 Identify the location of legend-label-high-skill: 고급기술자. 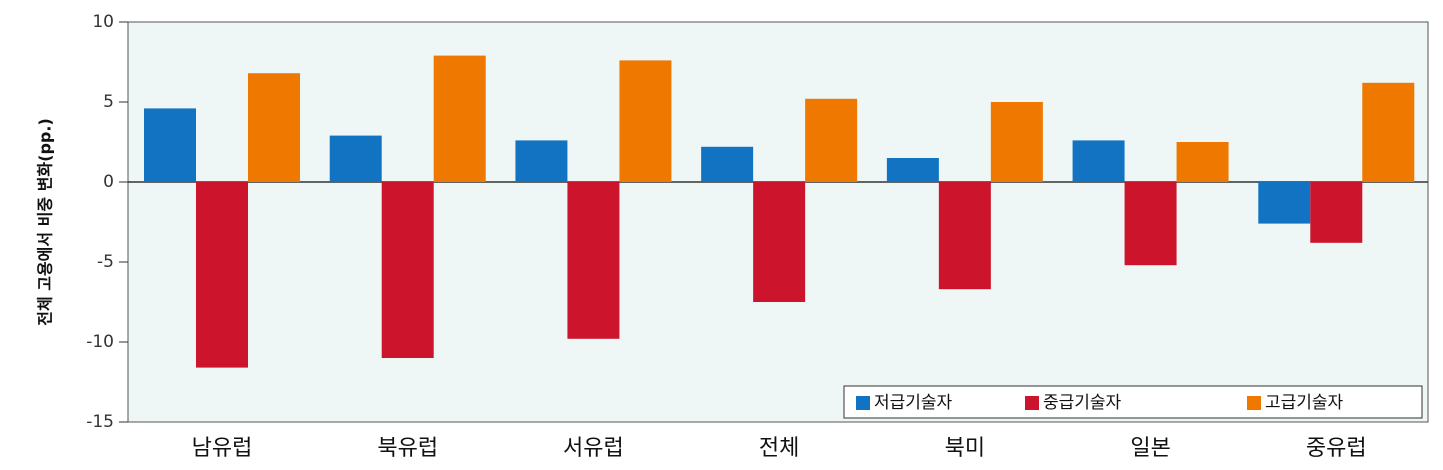
(1304, 403).